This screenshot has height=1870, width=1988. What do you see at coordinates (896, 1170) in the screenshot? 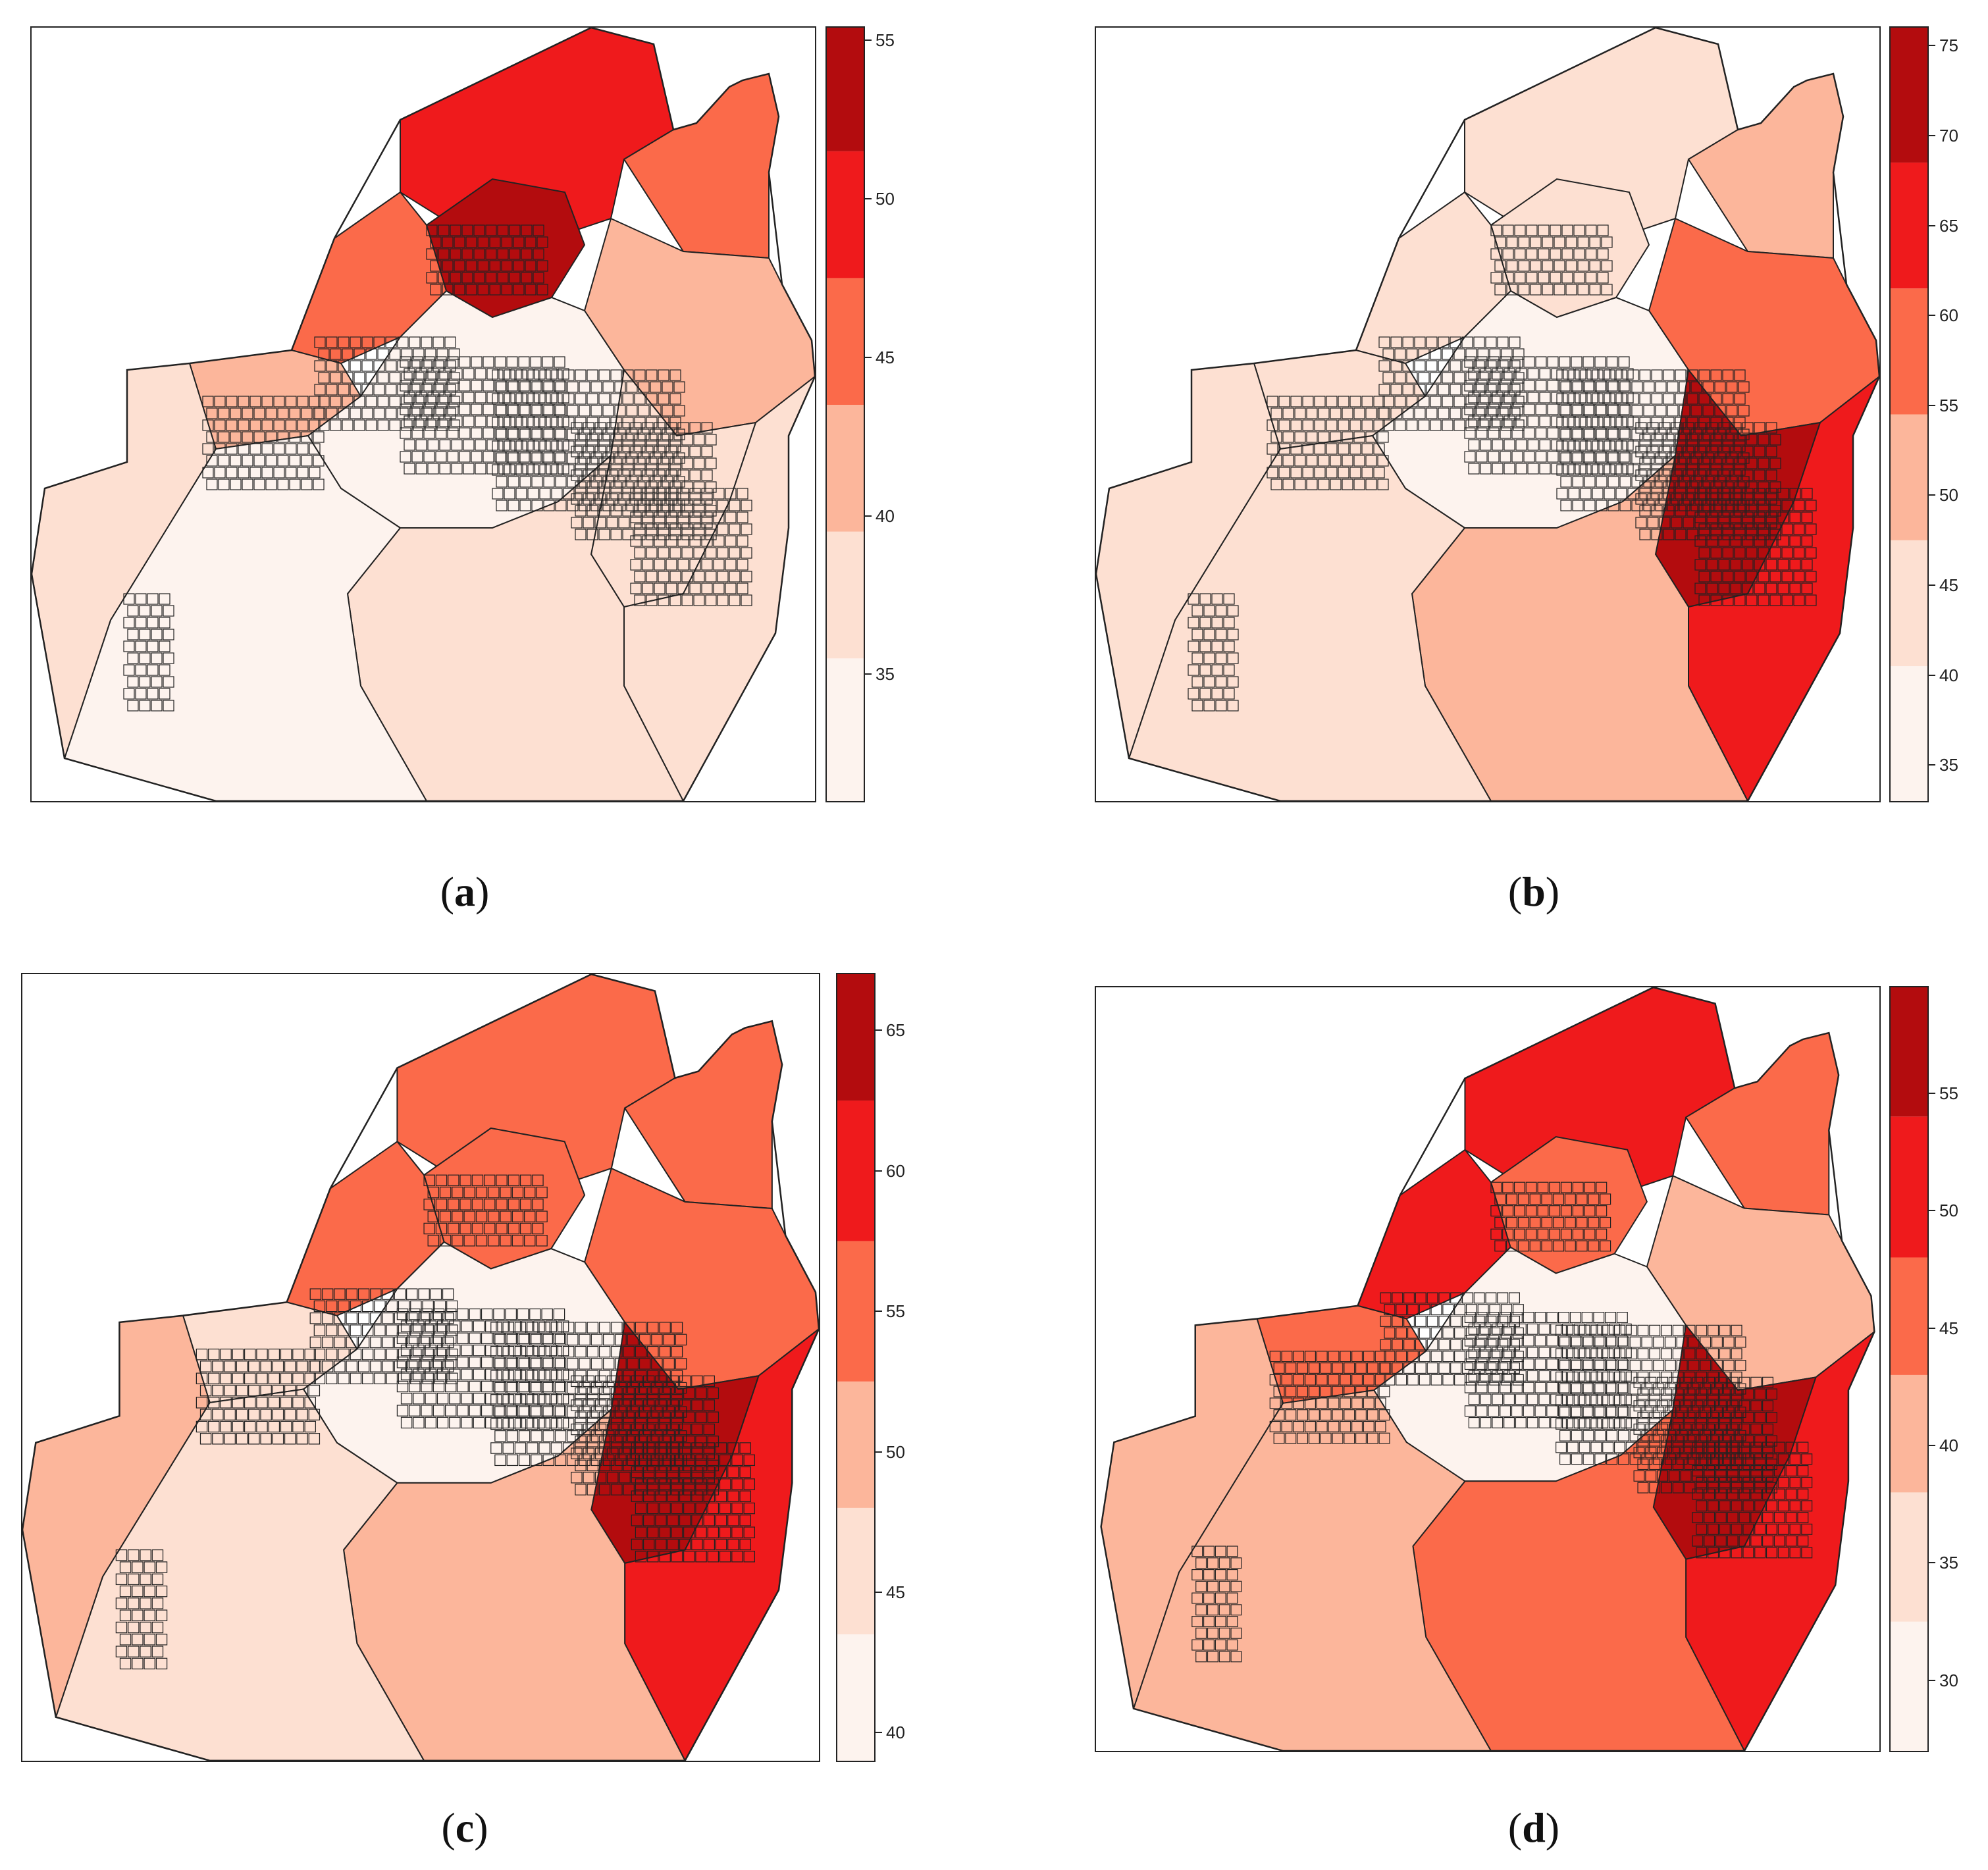
I see `legend-tick-label: 60` at bounding box center [896, 1170].